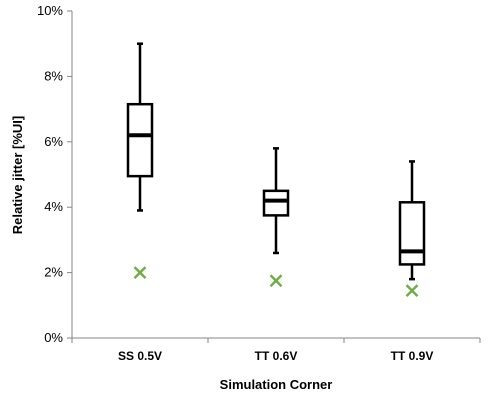 The height and width of the screenshot is (400, 495). What do you see at coordinates (53, 206) in the screenshot?
I see `y-tick-label: 4%` at bounding box center [53, 206].